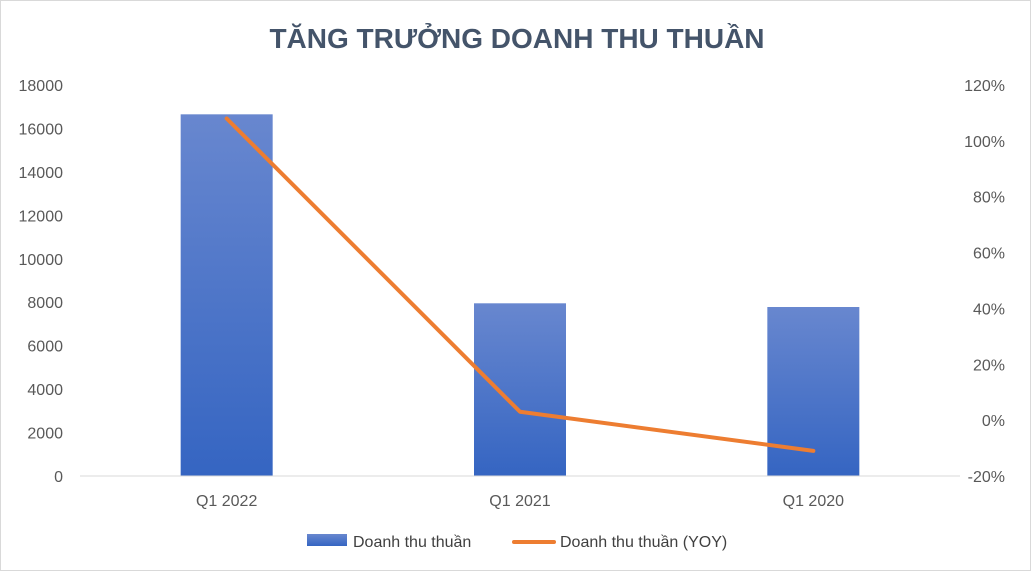 This screenshot has width=1033, height=573. Describe the element at coordinates (520, 492) in the screenshot. I see `category-axis: Q1 2022 Q1 2021 Q1 2020` at that location.